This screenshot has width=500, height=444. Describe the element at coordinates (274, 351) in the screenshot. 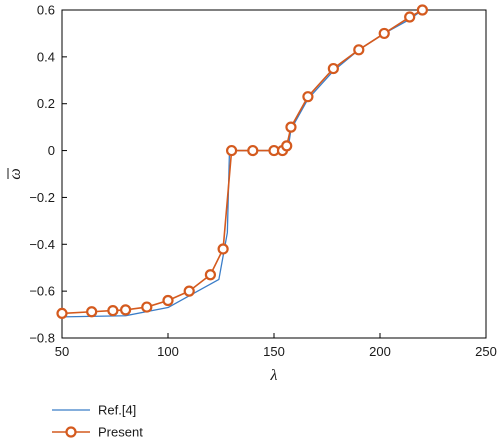

I see `x-tick-label: 150` at that location.